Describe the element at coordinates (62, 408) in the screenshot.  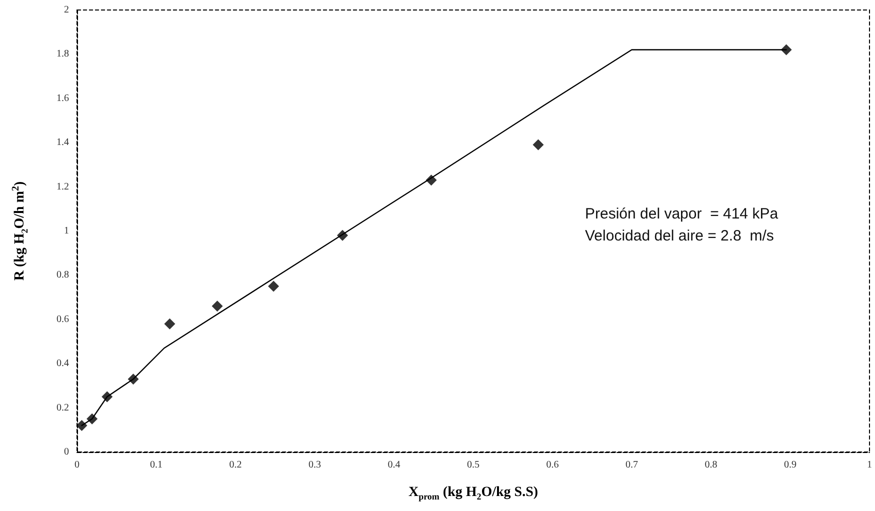
I see `y-tick-label: 0.2` at that location.